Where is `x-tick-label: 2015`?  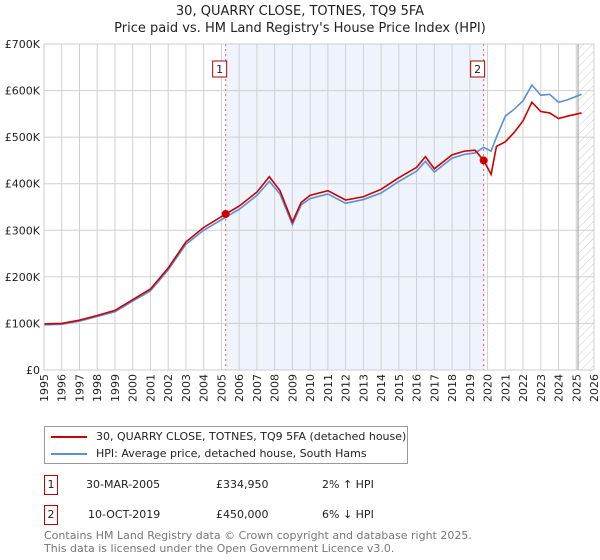
x-tick-label: 2015 is located at coordinates (399, 388).